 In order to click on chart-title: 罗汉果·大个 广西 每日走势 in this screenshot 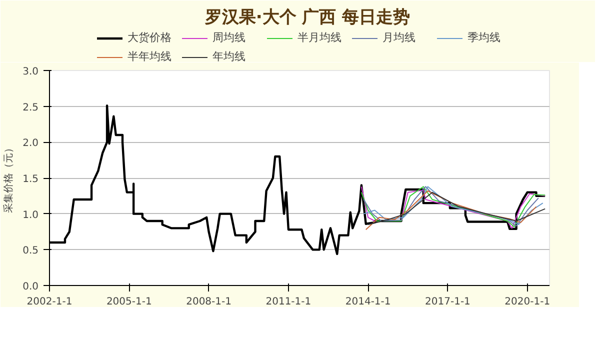, I will do `click(307, 18)`.